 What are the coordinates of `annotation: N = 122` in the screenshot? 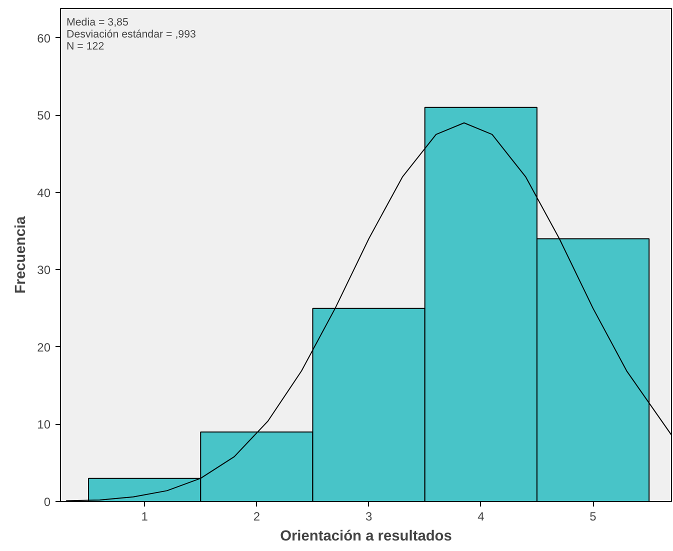 It's located at (85, 46).